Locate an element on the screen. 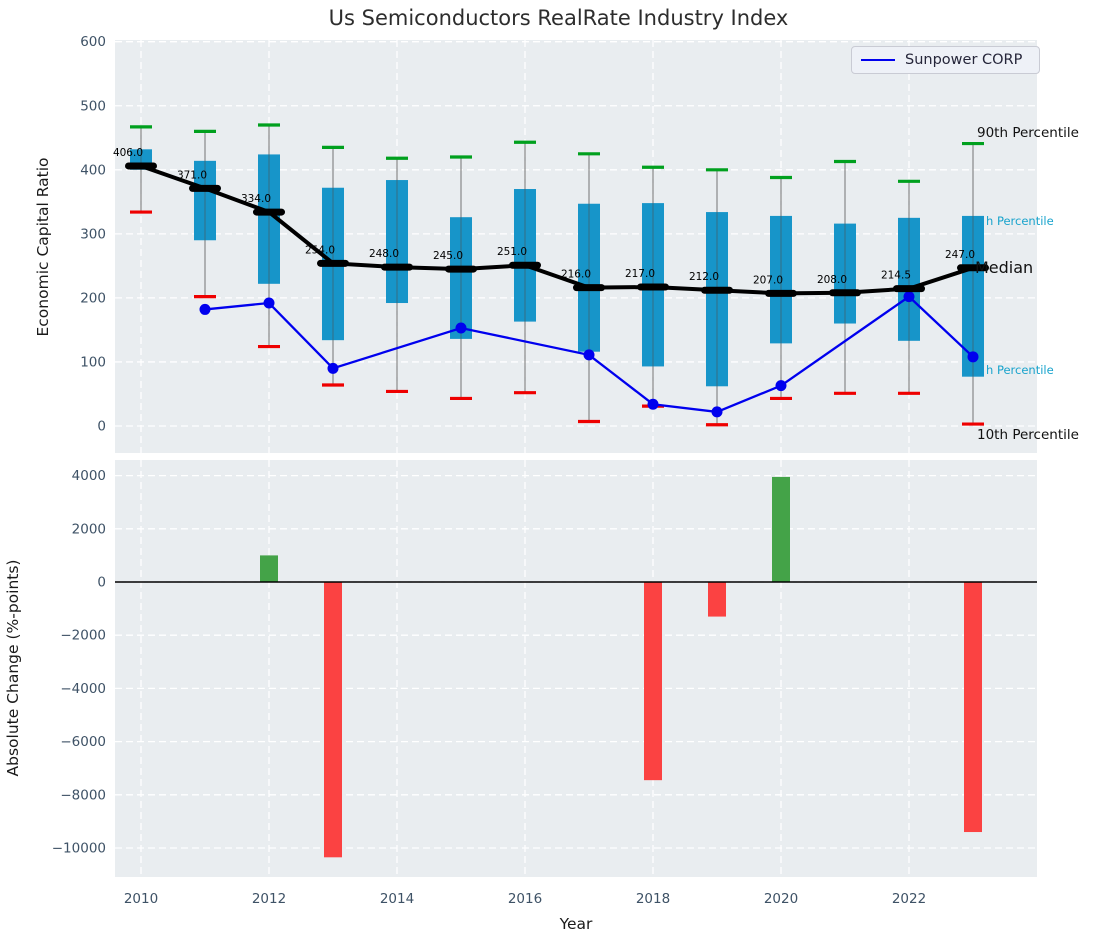 The width and height of the screenshot is (1117, 942). x-tick-2018: 2018 is located at coordinates (653, 899).